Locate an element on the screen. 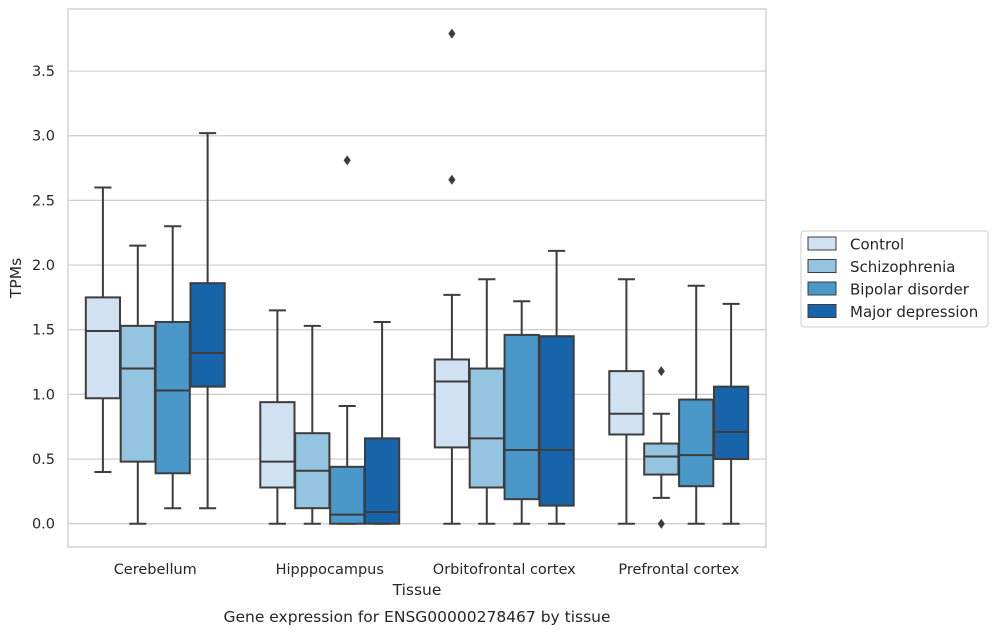 The image size is (997, 634). x-tick-label: Hipppocampus is located at coordinates (330, 570).